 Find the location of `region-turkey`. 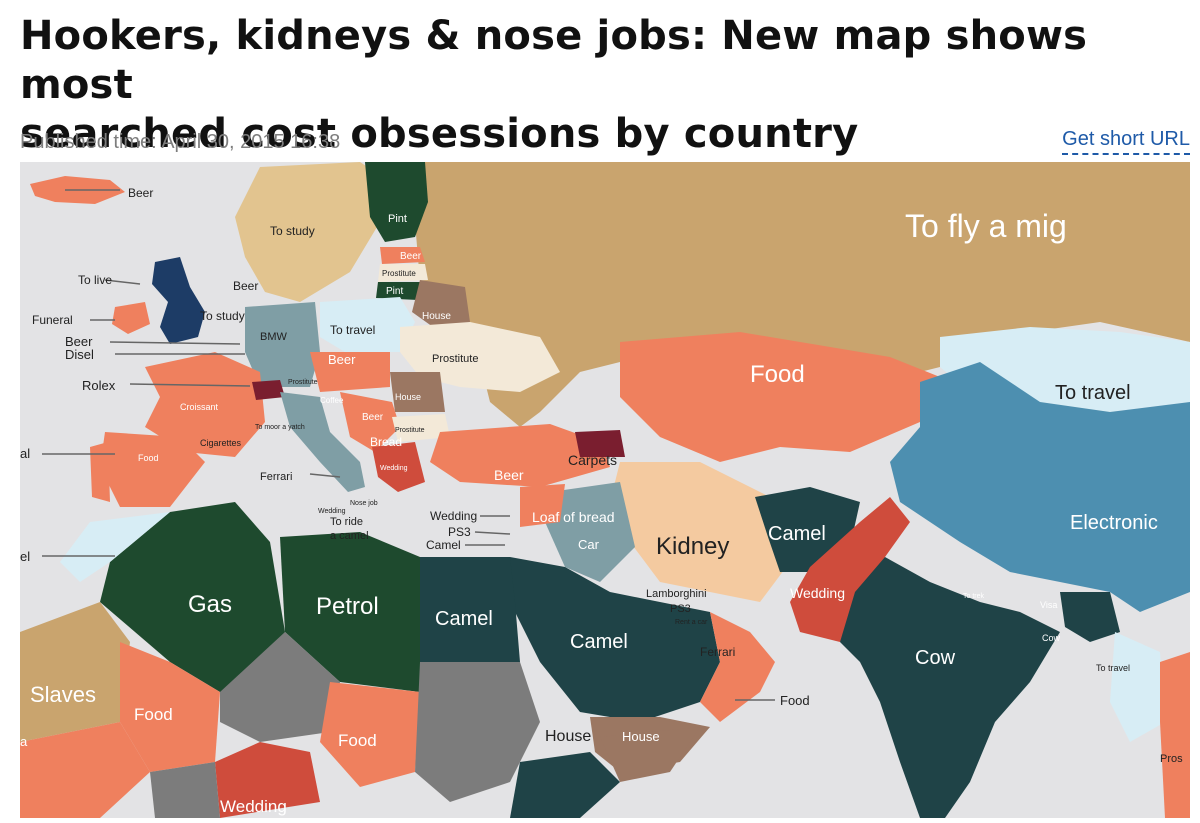

region-turkey is located at coordinates (520, 455).